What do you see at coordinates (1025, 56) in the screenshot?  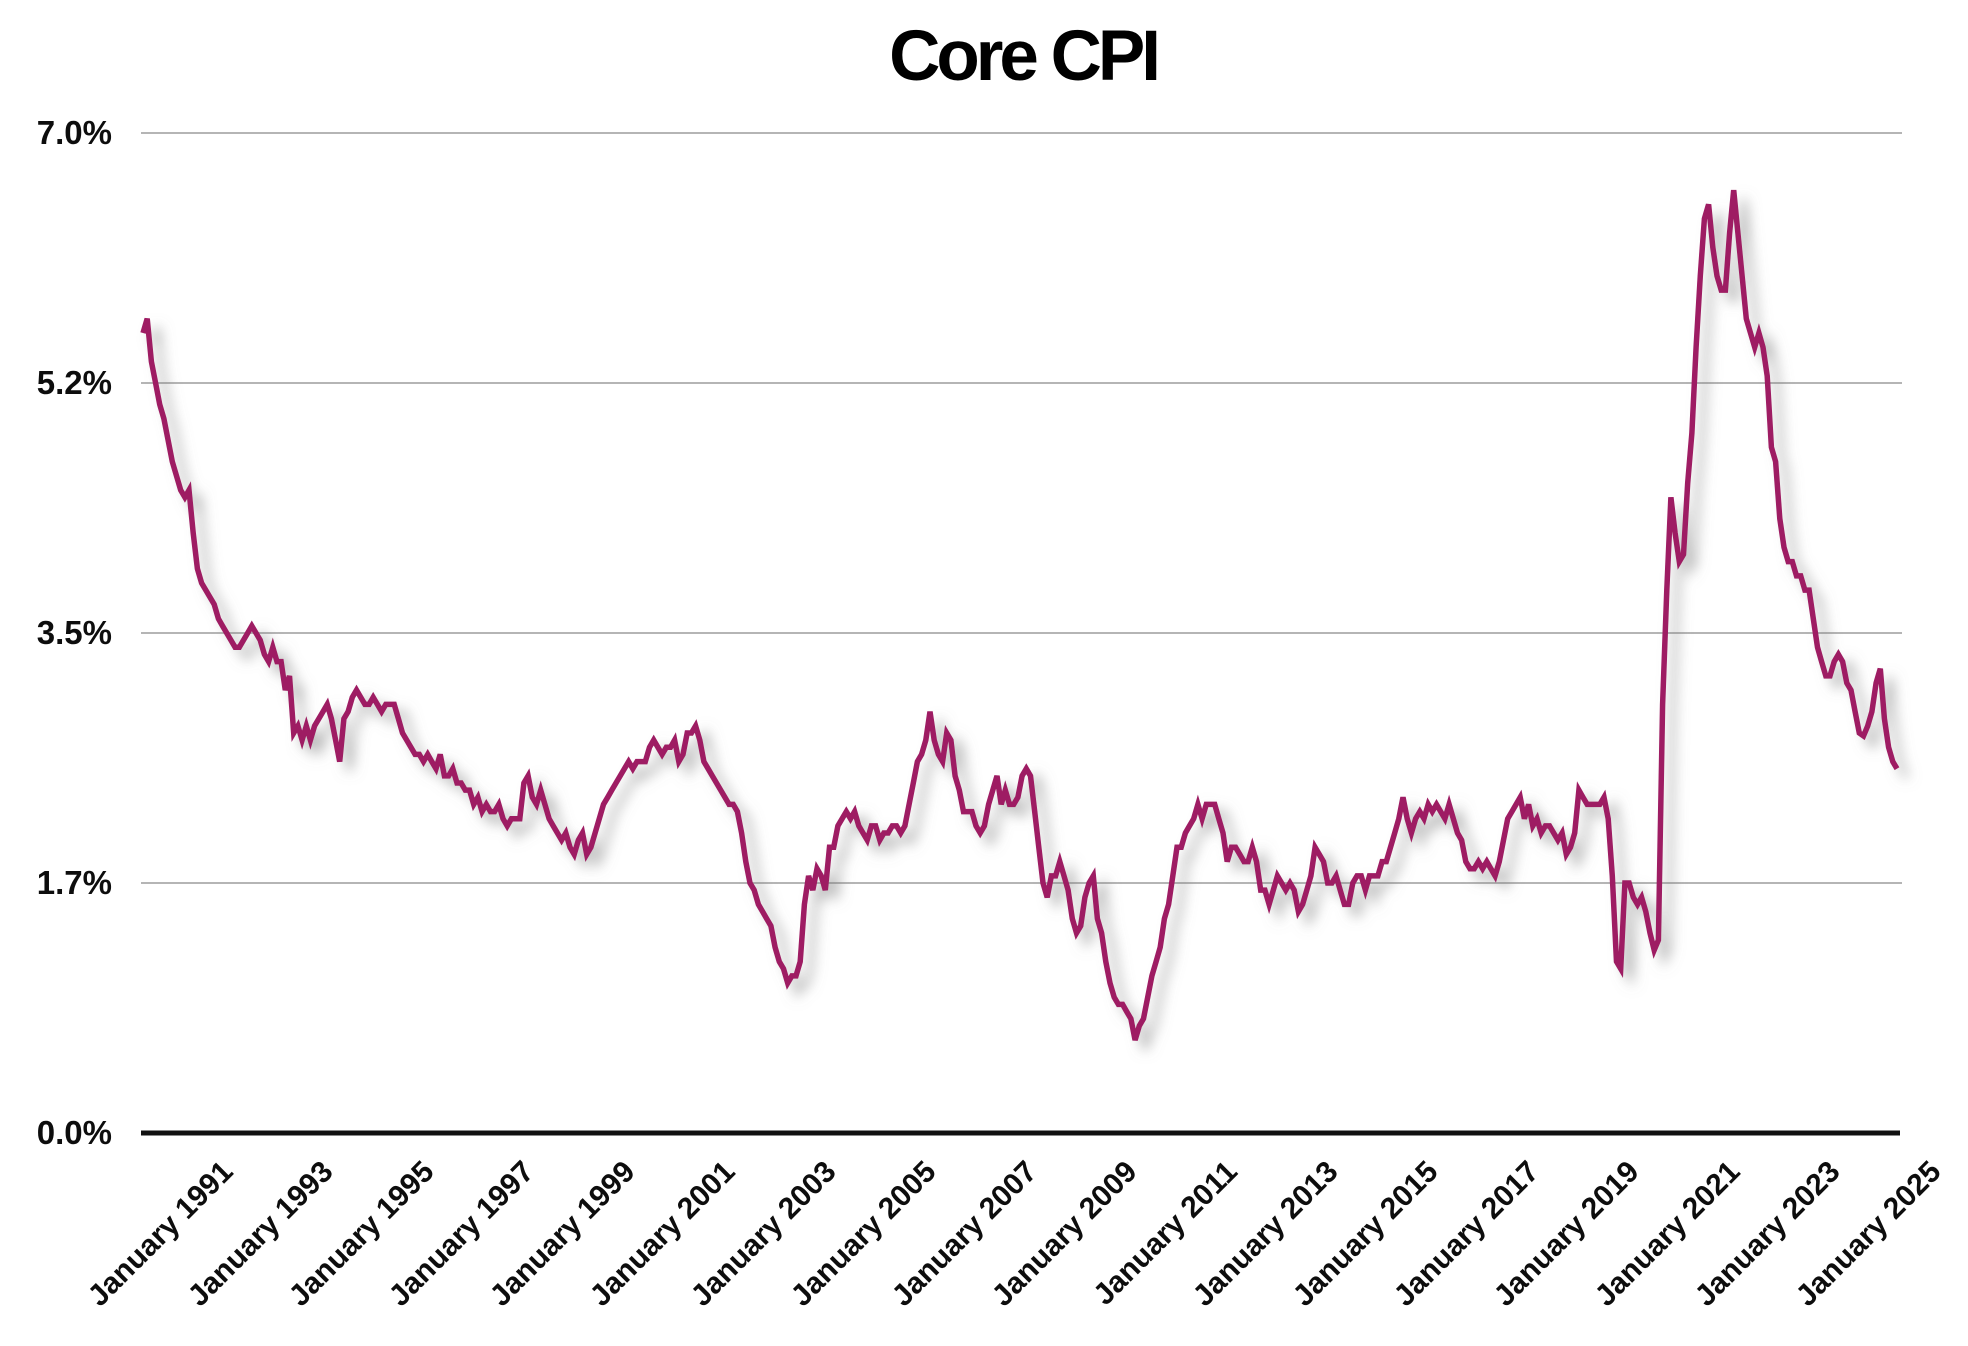 I see `chart-title: Core CPI` at bounding box center [1025, 56].